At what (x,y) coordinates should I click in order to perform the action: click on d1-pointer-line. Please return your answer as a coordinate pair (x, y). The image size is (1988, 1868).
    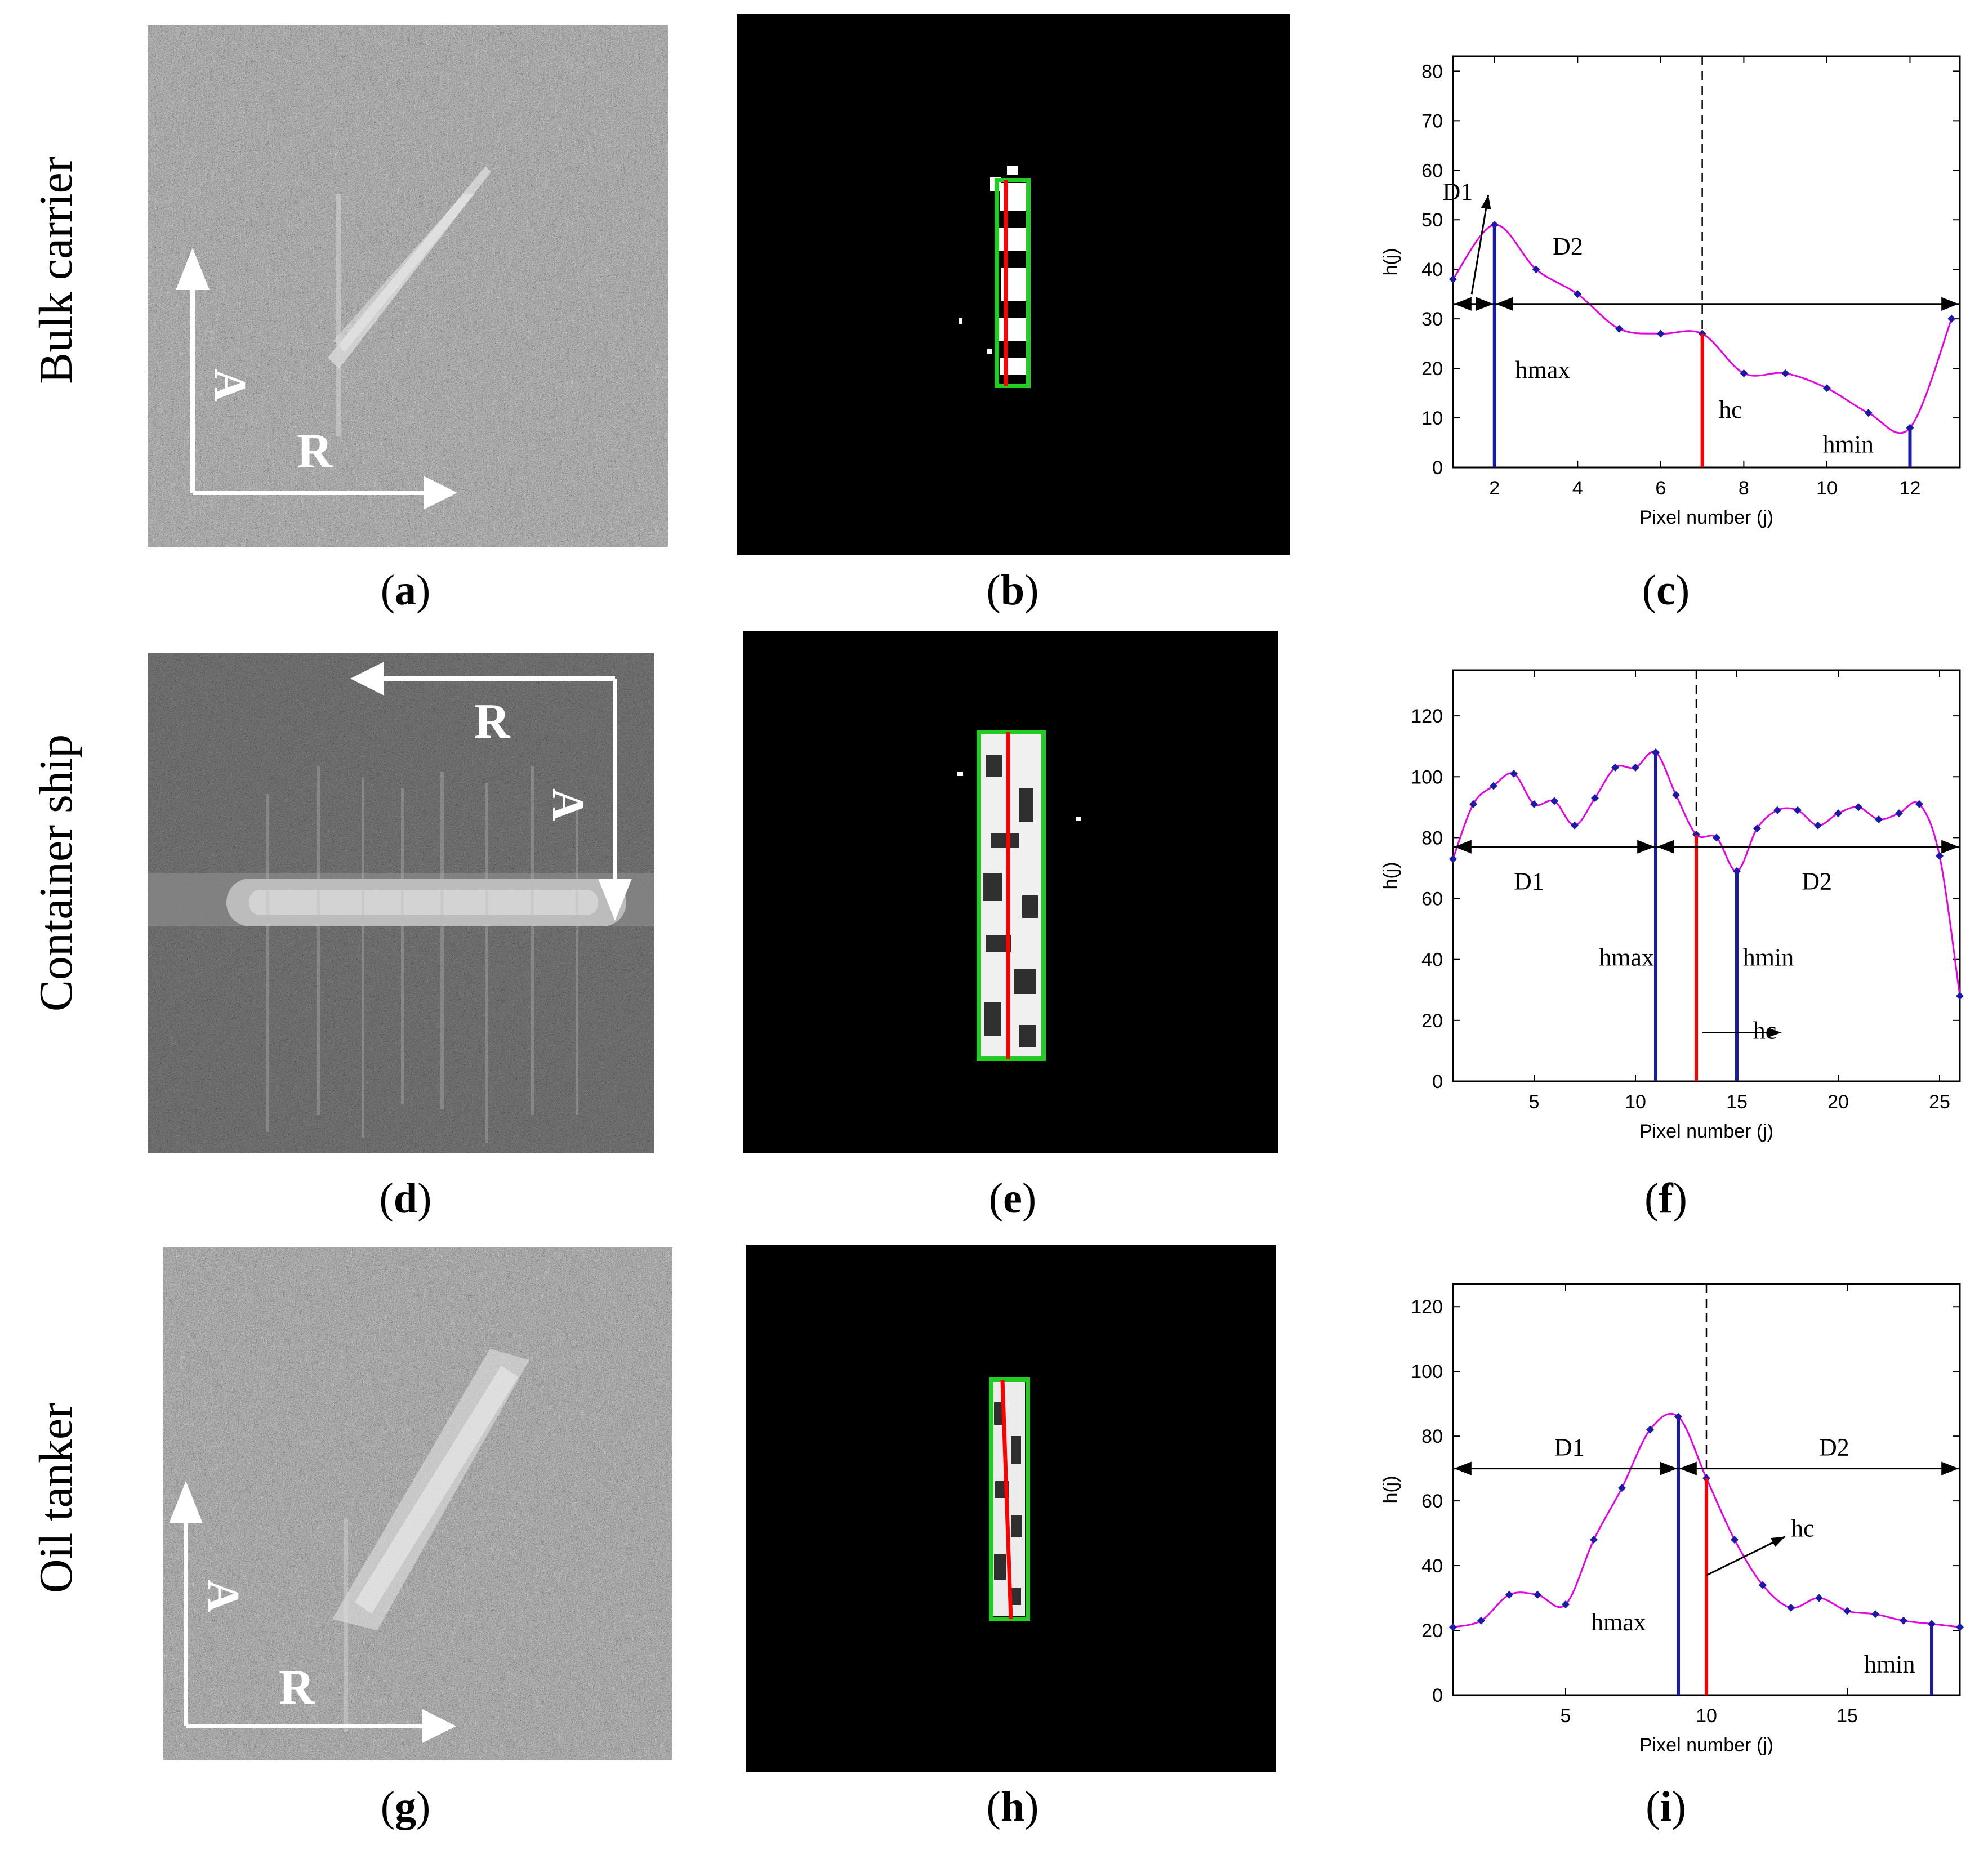
    Looking at the image, I should click on (1480, 245).